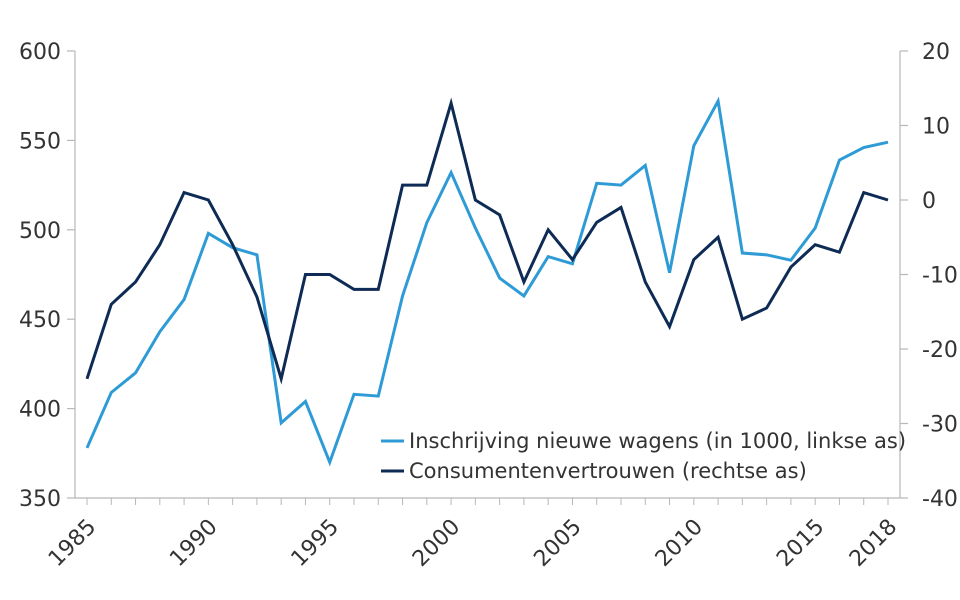 Image resolution: width=960 pixels, height=600 pixels. Describe the element at coordinates (40, 231) in the screenshot. I see `left-y-tick-label: 500` at that location.